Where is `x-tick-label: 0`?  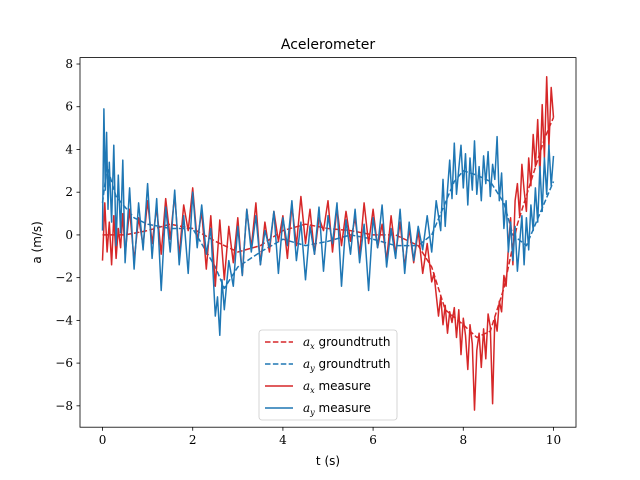
x-tick-label: 0 is located at coordinates (103, 440).